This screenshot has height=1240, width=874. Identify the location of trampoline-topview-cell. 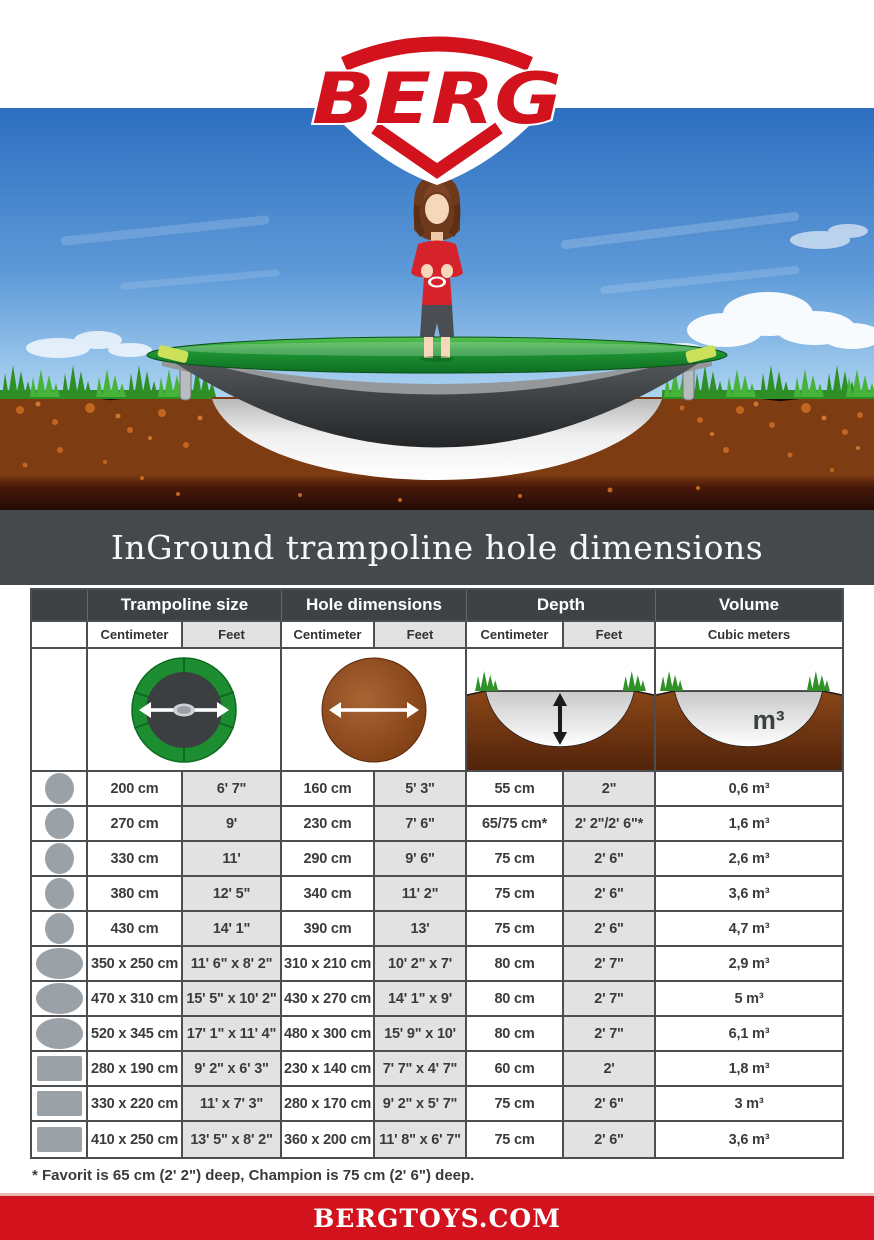
(185, 710).